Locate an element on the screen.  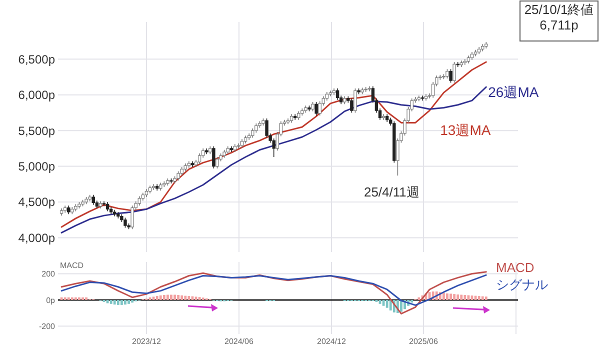
series-label: MACD is located at coordinates (515, 267).